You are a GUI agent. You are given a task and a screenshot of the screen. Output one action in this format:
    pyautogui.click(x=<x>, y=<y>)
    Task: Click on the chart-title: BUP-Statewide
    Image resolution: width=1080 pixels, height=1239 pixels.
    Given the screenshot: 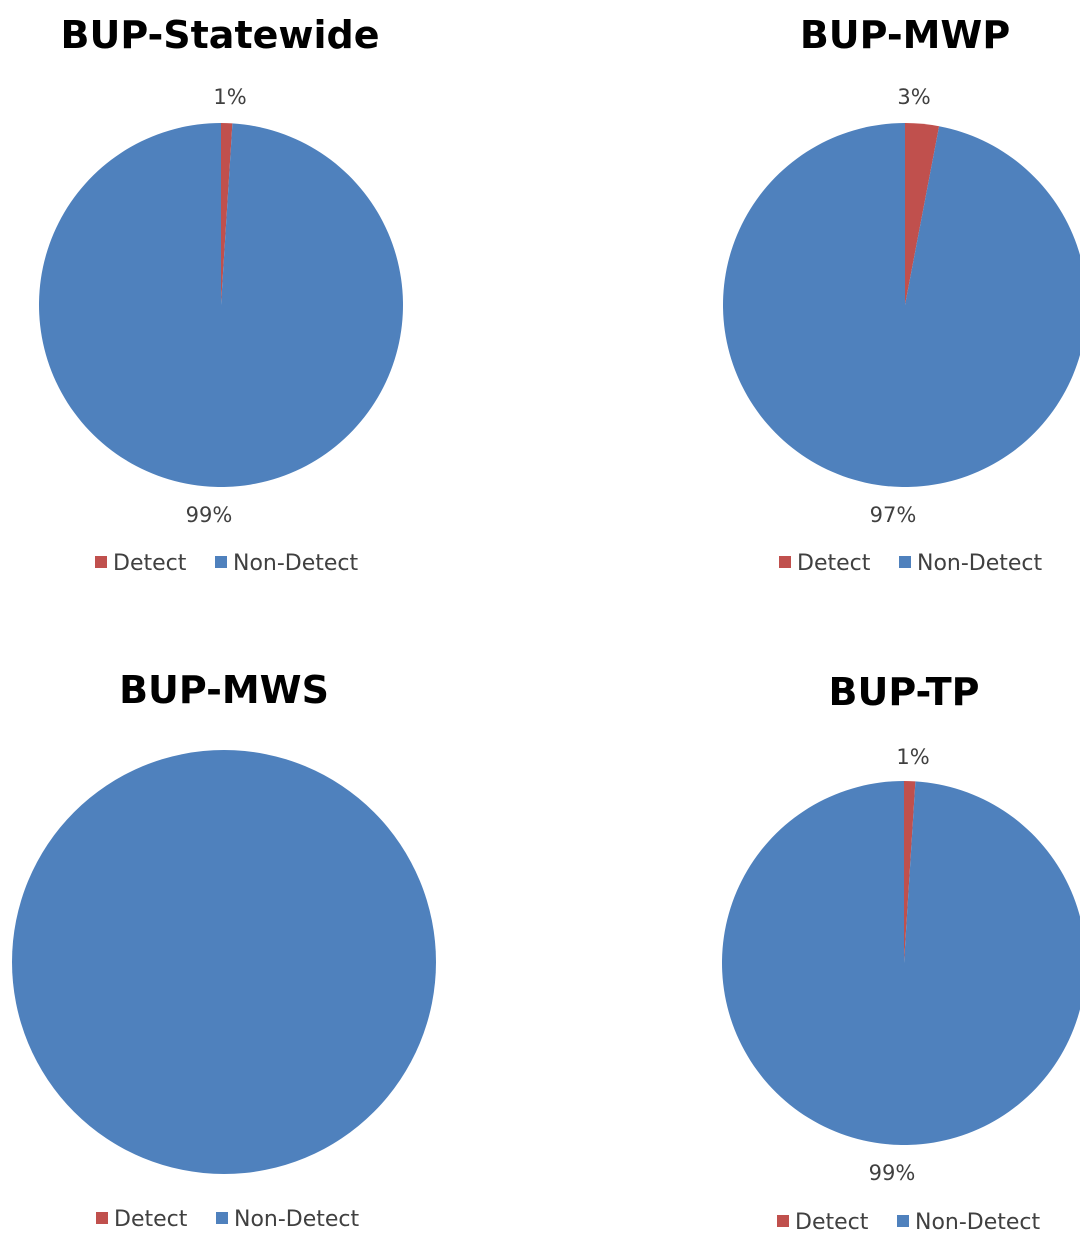 What is the action you would take?
    pyautogui.click(x=220, y=35)
    